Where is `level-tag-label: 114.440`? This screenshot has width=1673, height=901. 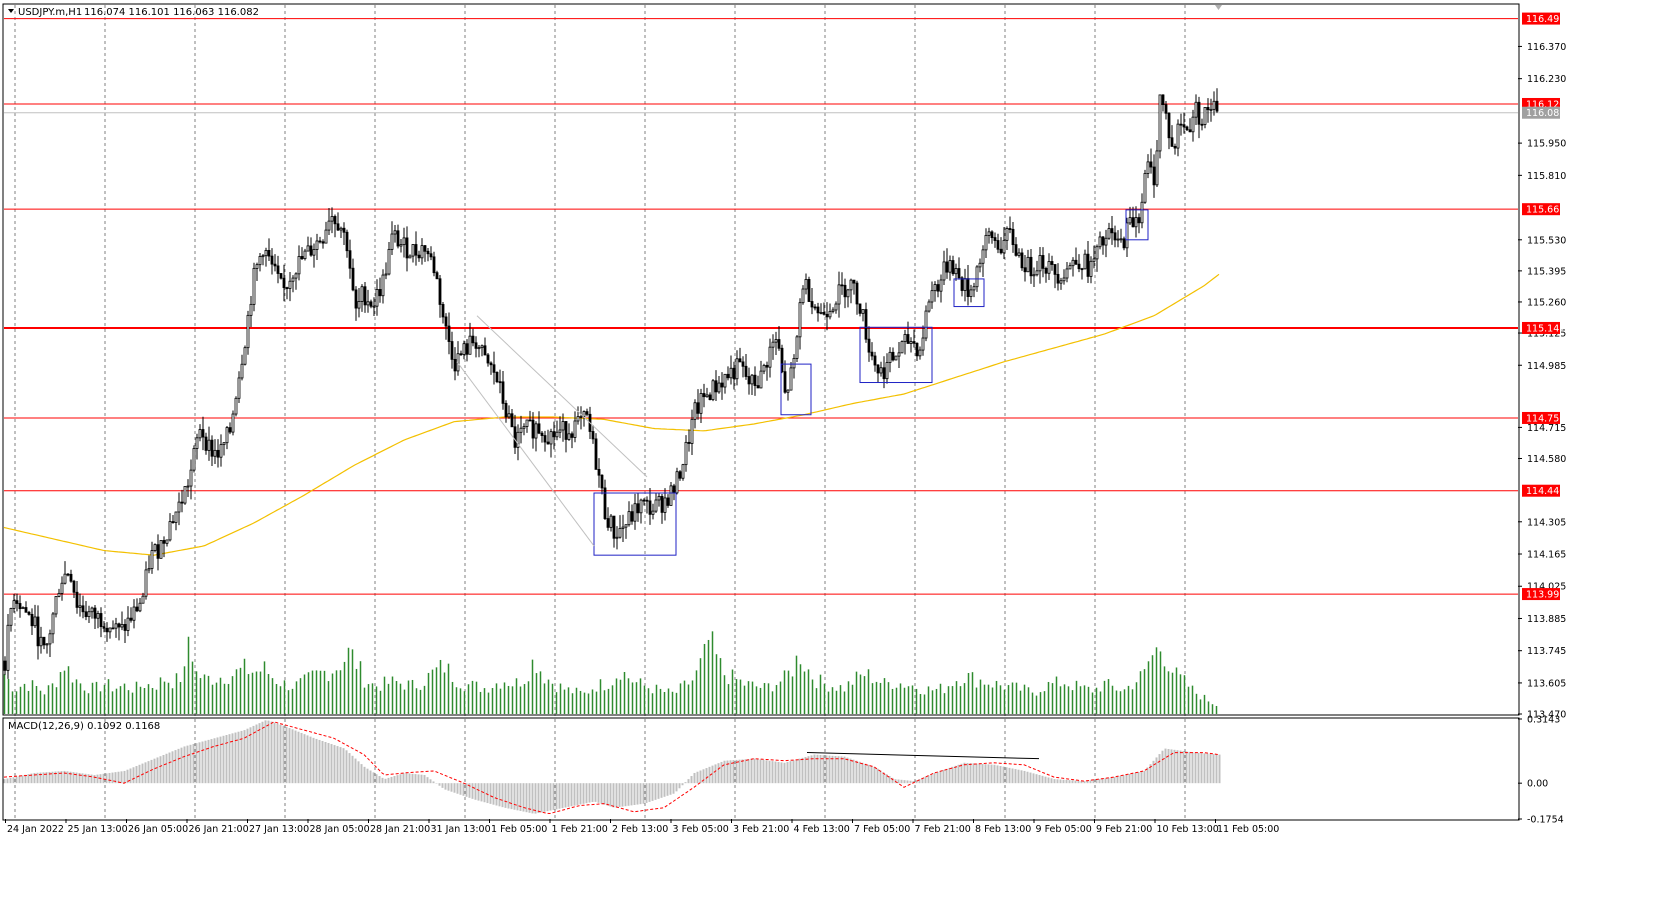 level-tag-label: 114.440 is located at coordinates (1545, 491).